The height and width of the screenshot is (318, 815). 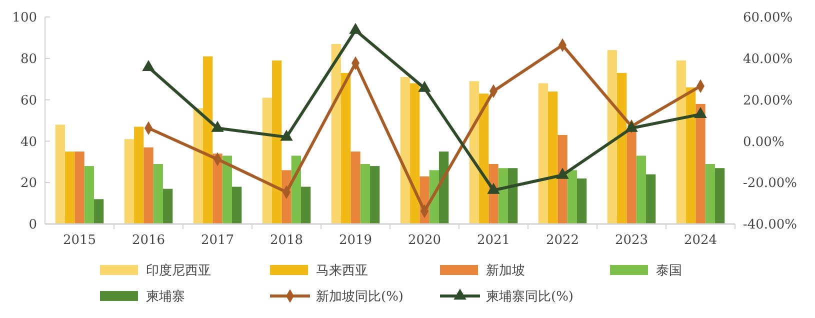 What do you see at coordinates (217, 240) in the screenshot?
I see `x-tick-label: 2017` at bounding box center [217, 240].